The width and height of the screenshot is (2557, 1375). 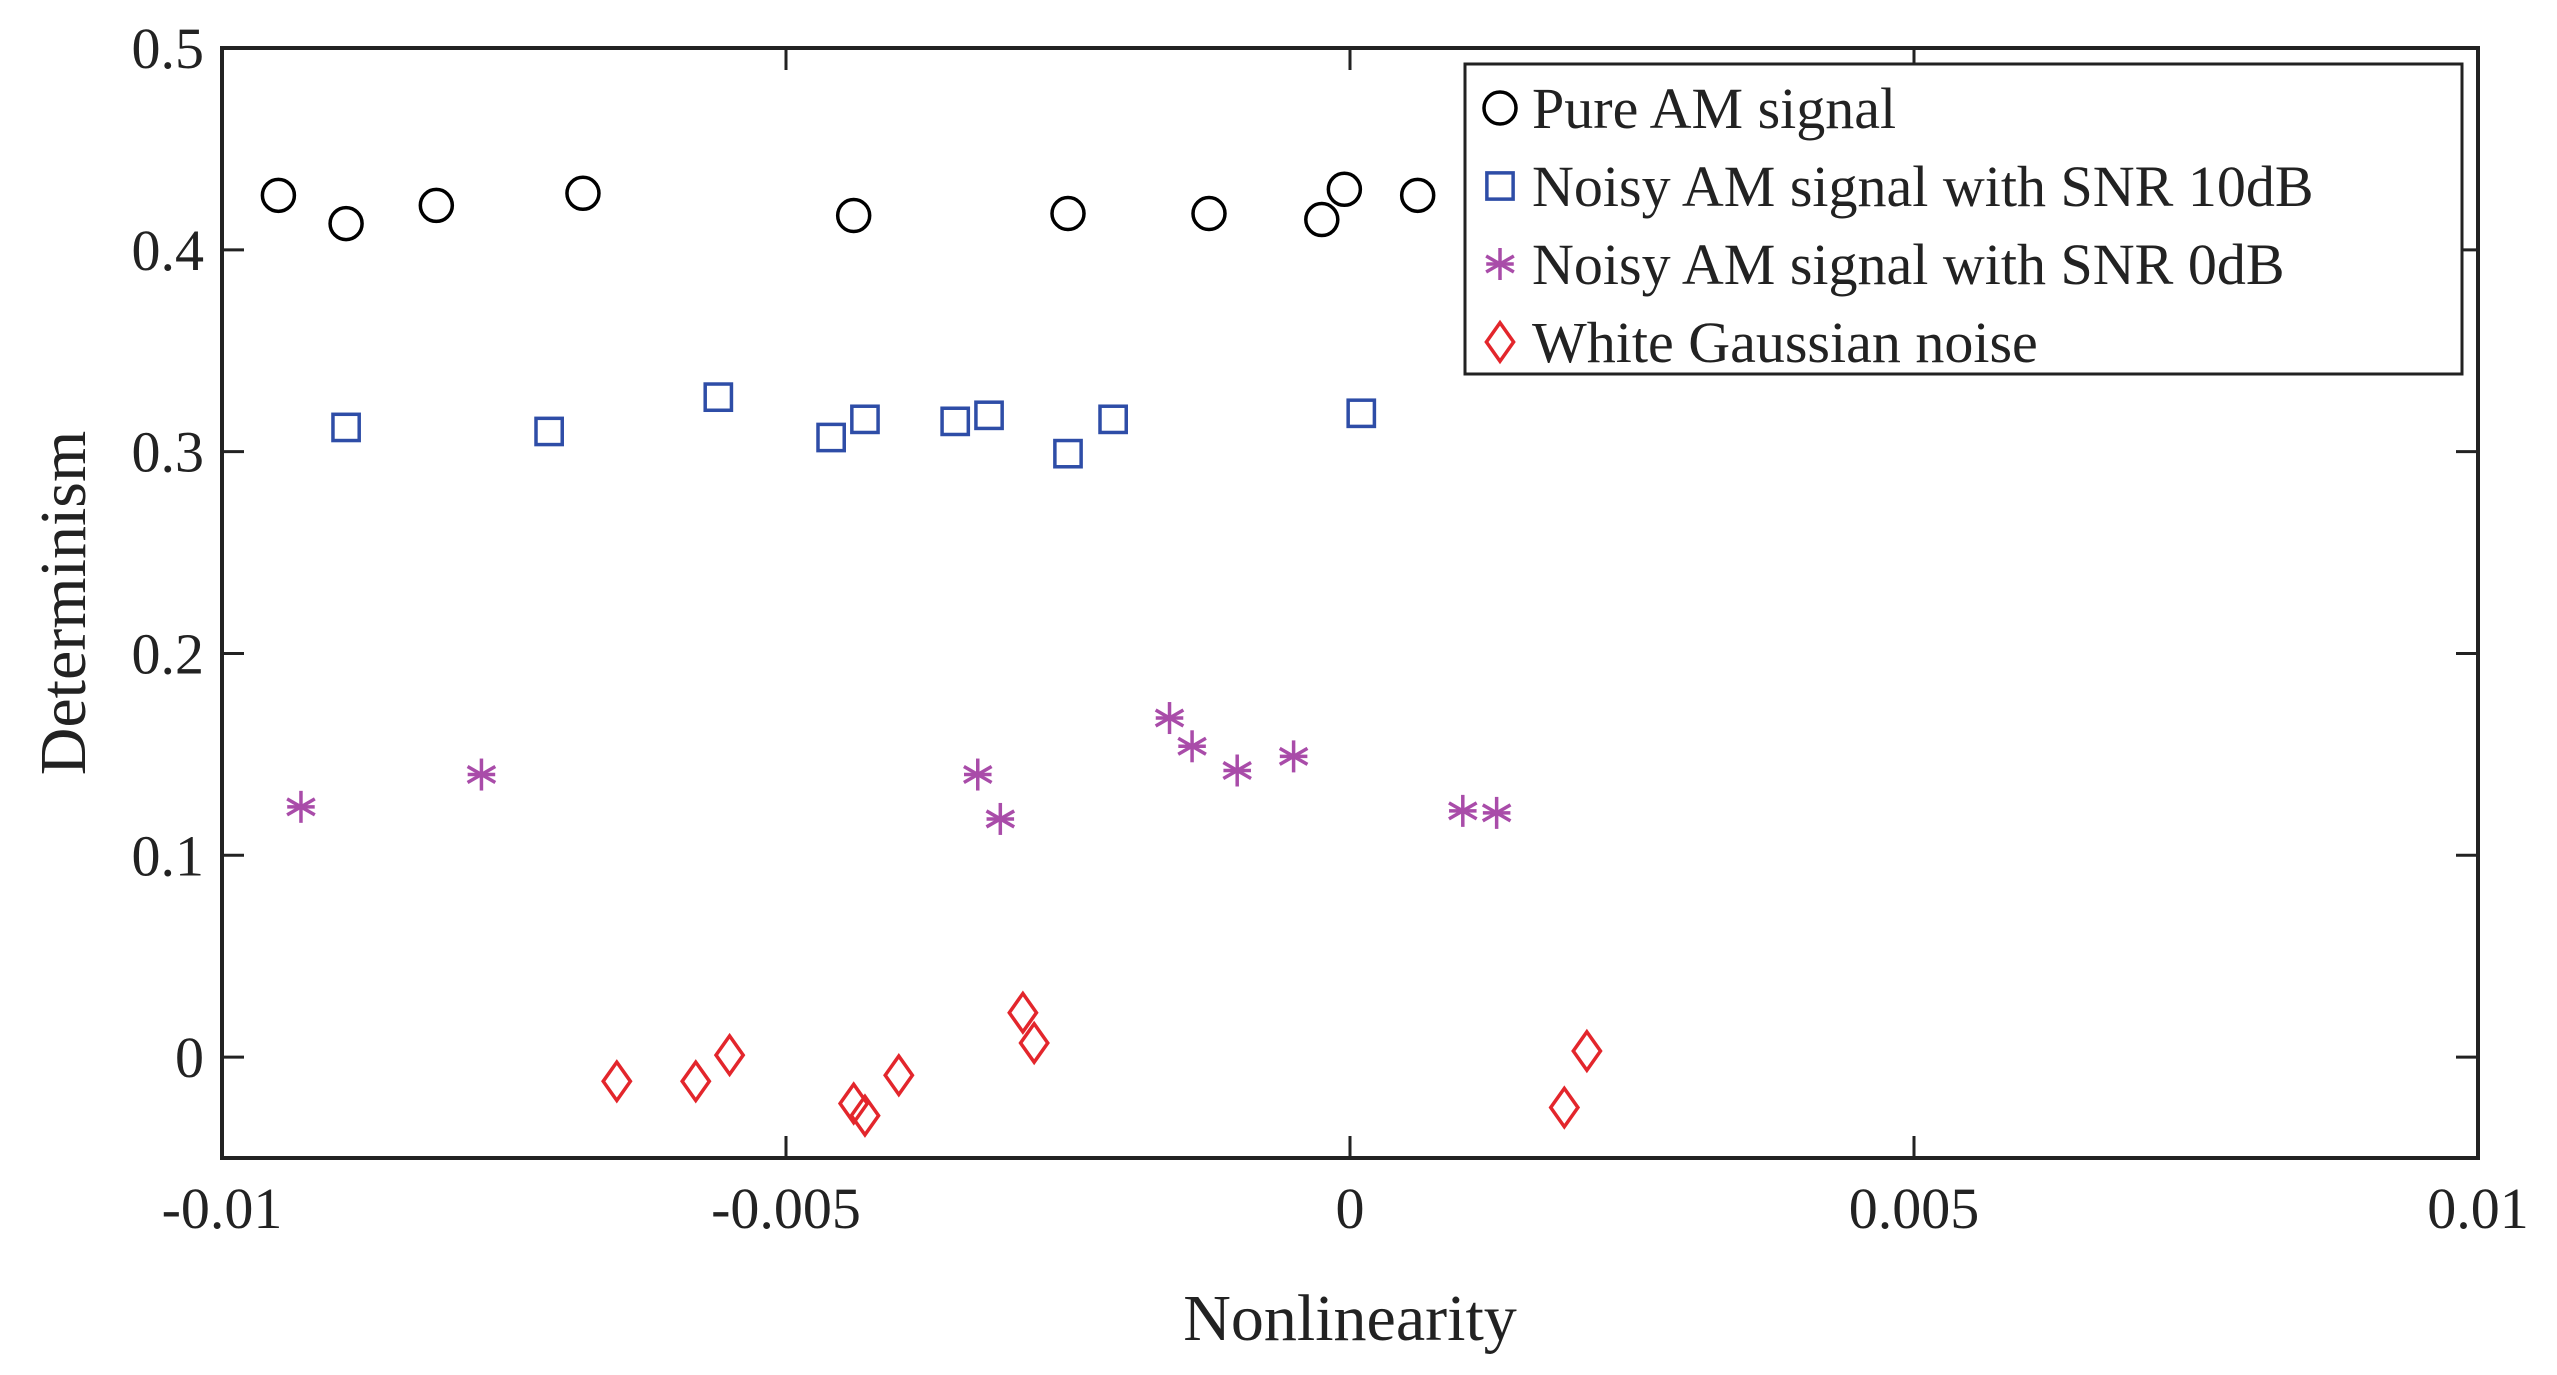 What do you see at coordinates (1908, 264) in the screenshot?
I see `legend-entry-label: Noisy AM signal with SNR 0dB` at bounding box center [1908, 264].